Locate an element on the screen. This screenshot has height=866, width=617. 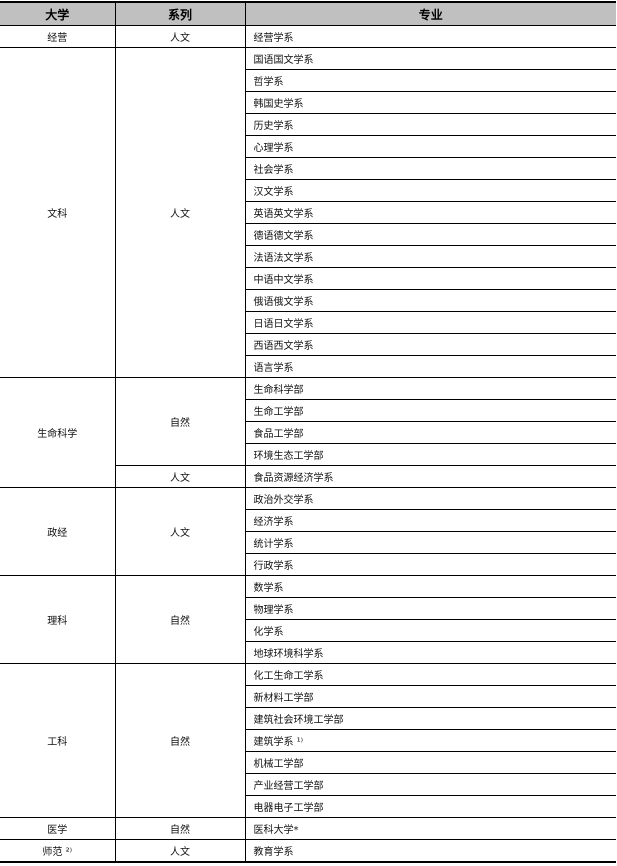
header-row: 大学 系列 专业 is located at coordinates (308, 13).